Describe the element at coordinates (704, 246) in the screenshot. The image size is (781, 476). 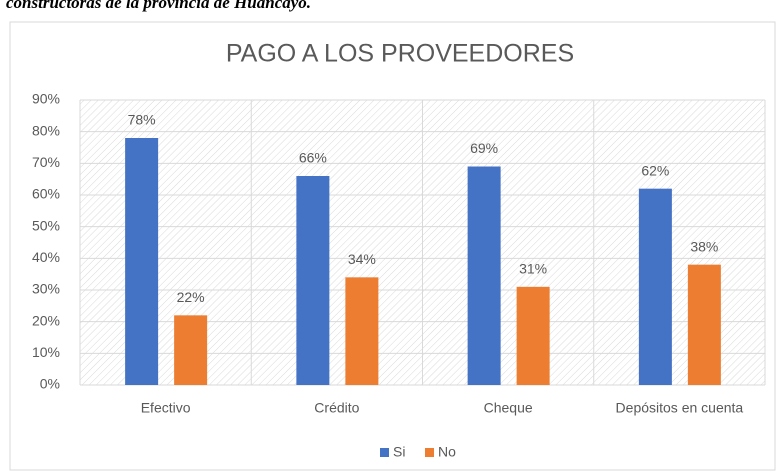
I see `data-label: 38%` at that location.